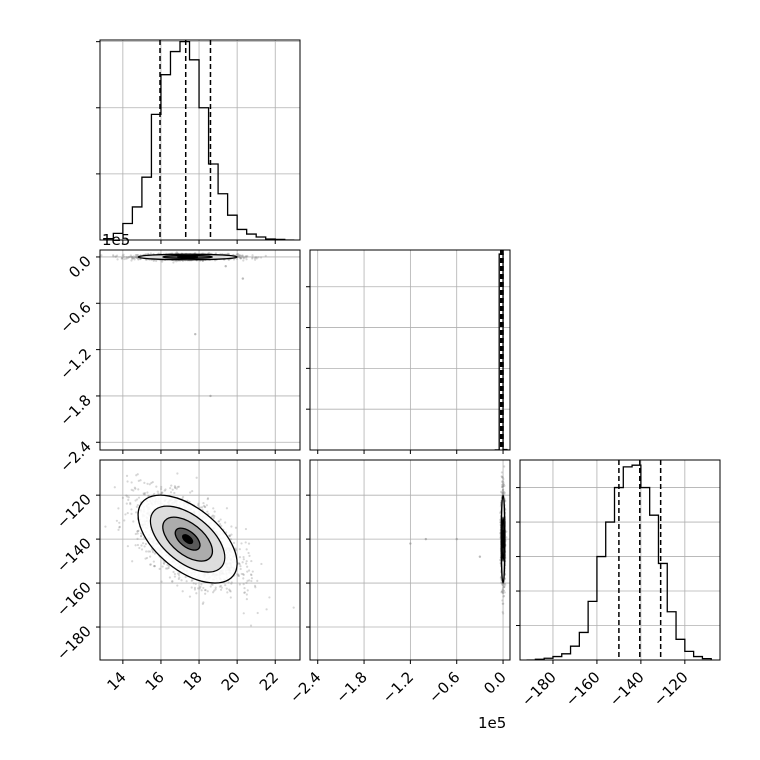 The image size is (760, 760). Describe the element at coordinates (398, 583) in the screenshot. I see `scatter-panel-param-3-vs-2: −2.4 −1.8 −1.2 −0.6 0.0` at that location.